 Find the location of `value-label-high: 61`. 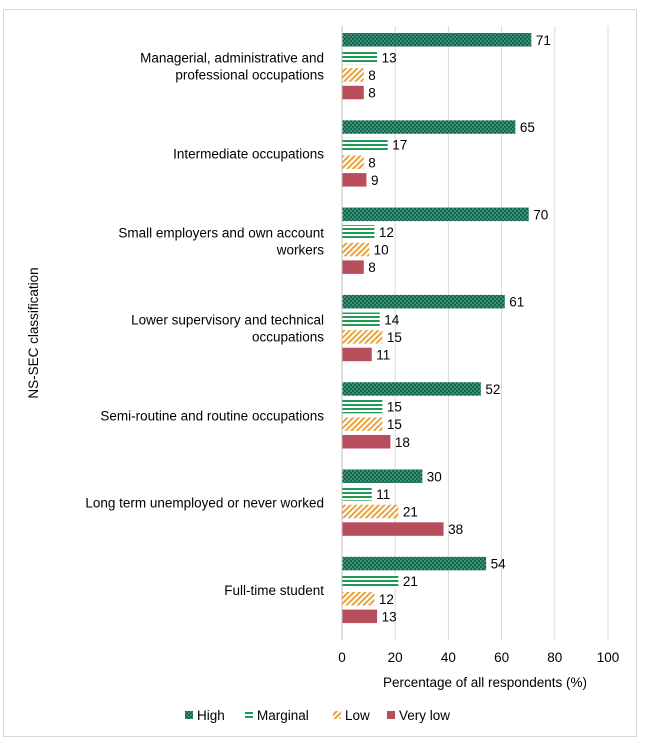

value-label-high: 61 is located at coordinates (516, 302).